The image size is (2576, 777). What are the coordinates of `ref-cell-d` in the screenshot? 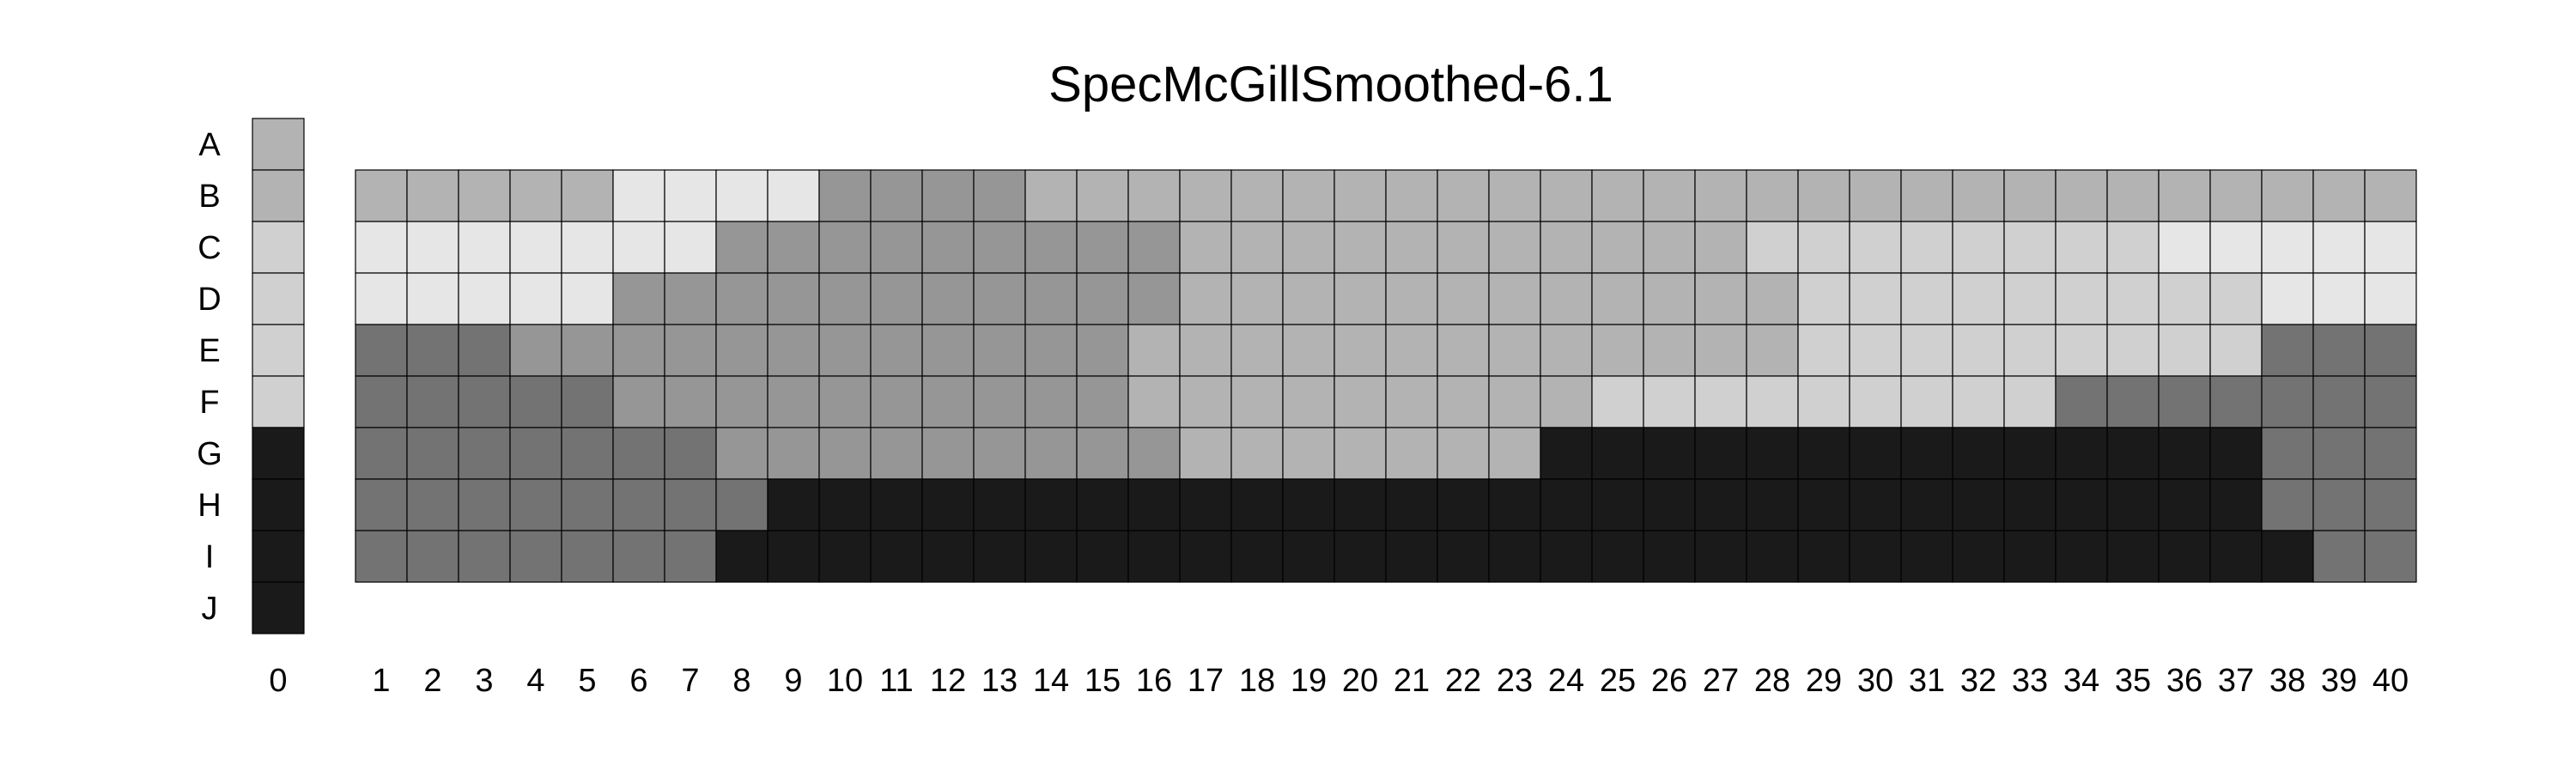 It's located at (279, 298).